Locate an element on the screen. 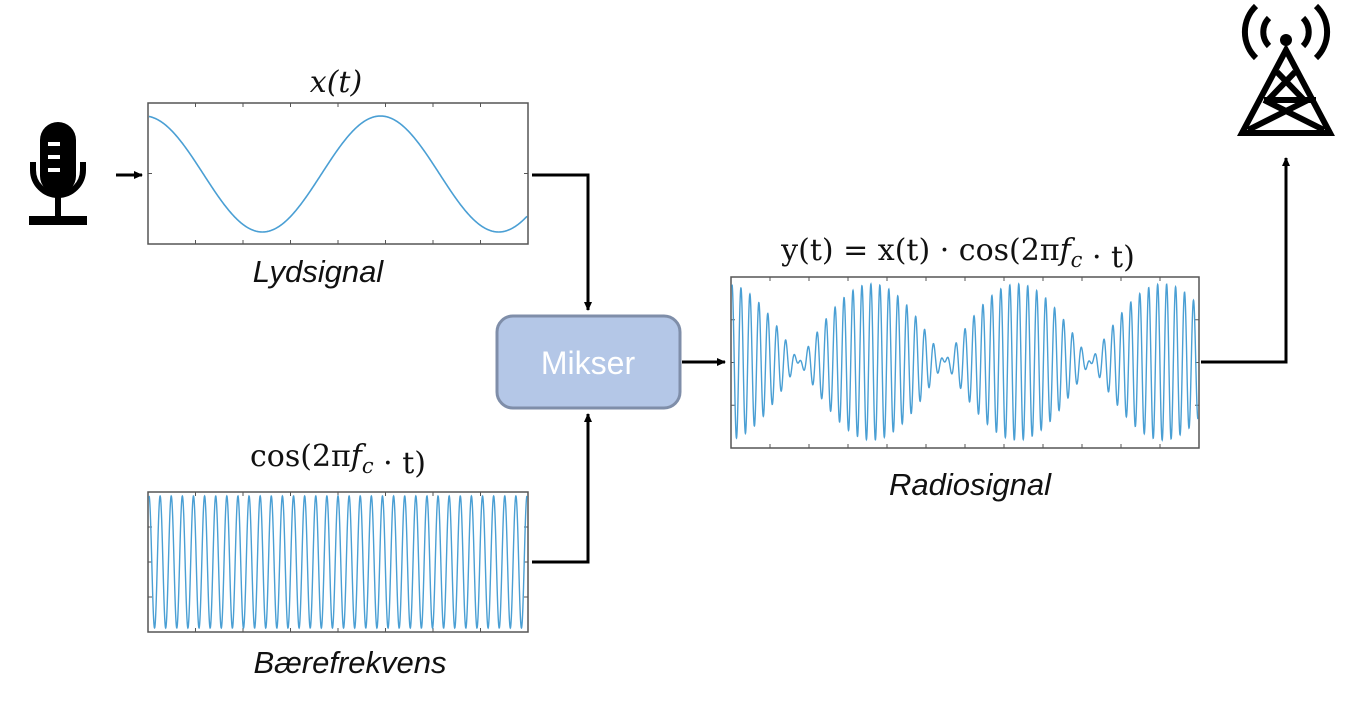 The width and height of the screenshot is (1360, 707). radio-plot: y(t) = x(t) · cos(2πfc · t) Radiosignal is located at coordinates (965, 367).